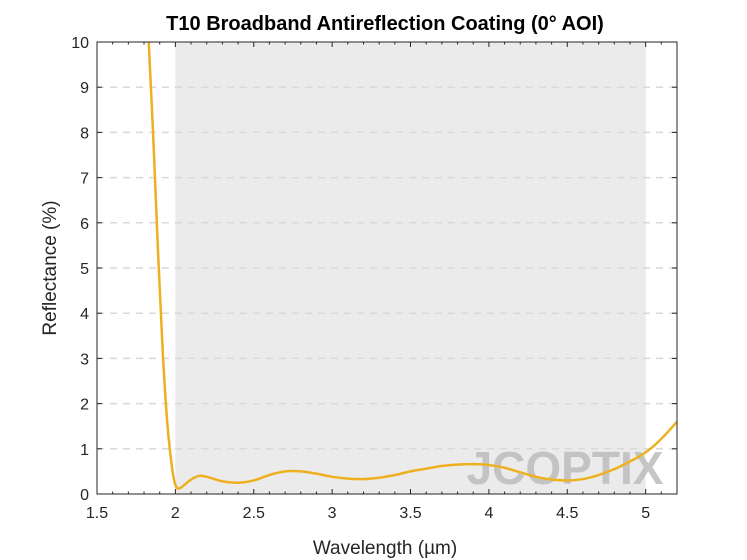  What do you see at coordinates (84, 359) in the screenshot?
I see `y-tick-label-3: 3` at bounding box center [84, 359].